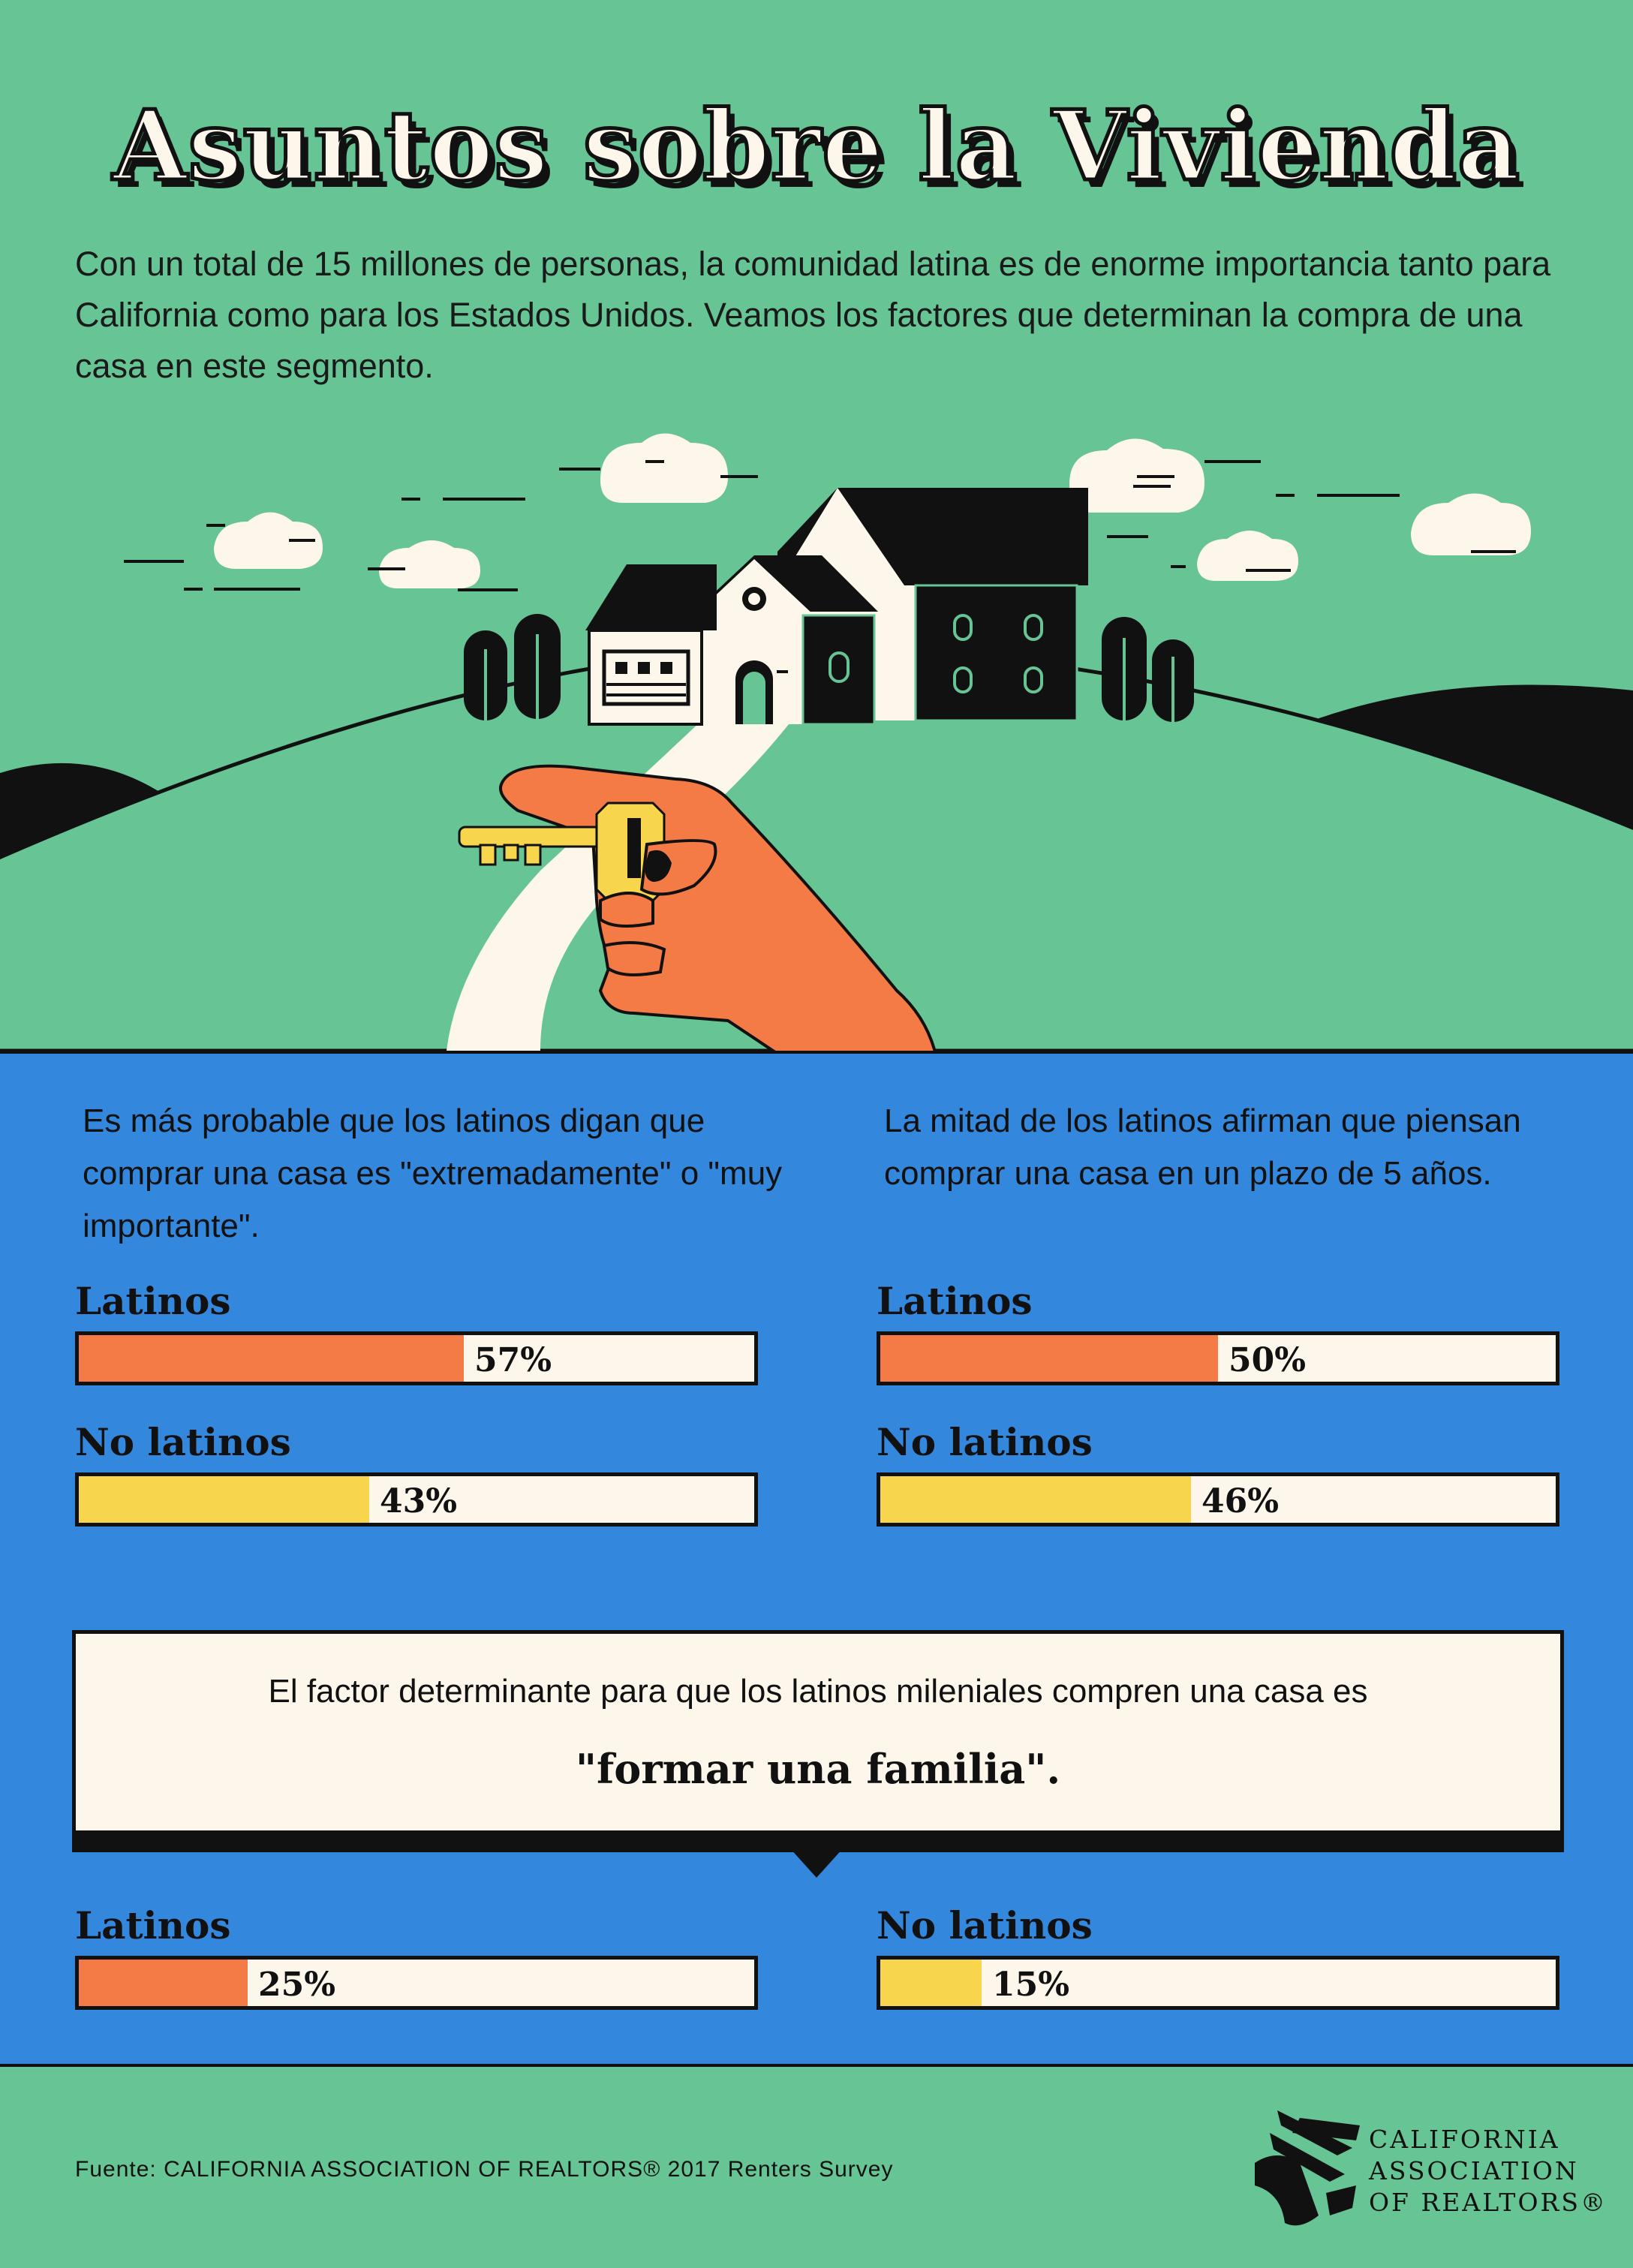 This screenshot has width=1633, height=2268. What do you see at coordinates (816, 147) in the screenshot?
I see `page-title: Asuntos sobre la Vivienda` at bounding box center [816, 147].